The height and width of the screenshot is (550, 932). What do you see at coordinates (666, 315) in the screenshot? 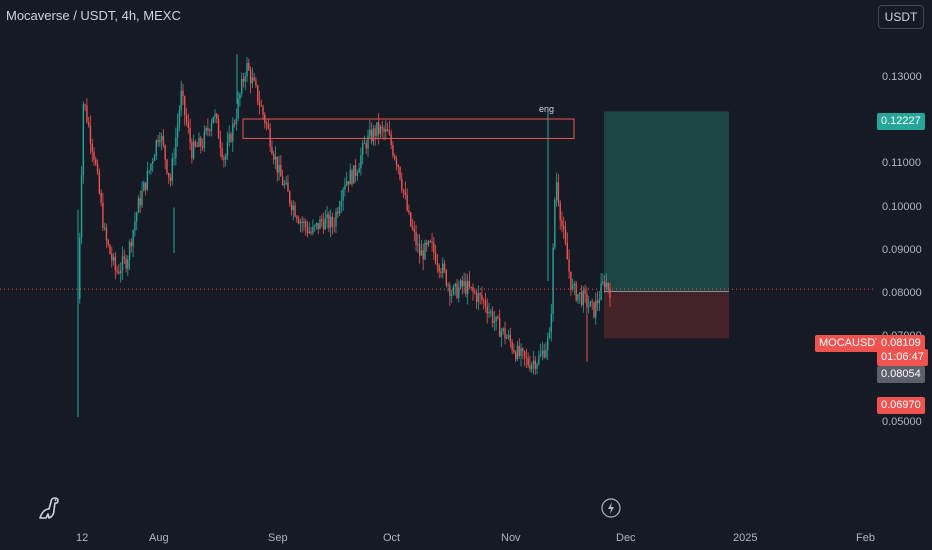
I see `stop-loss-zone` at bounding box center [666, 315].